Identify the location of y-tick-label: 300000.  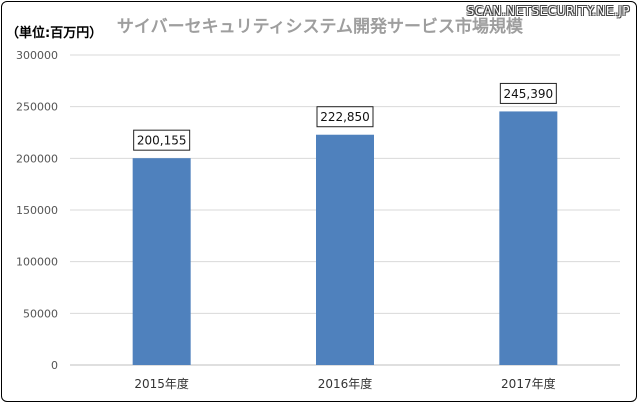
(37, 55).